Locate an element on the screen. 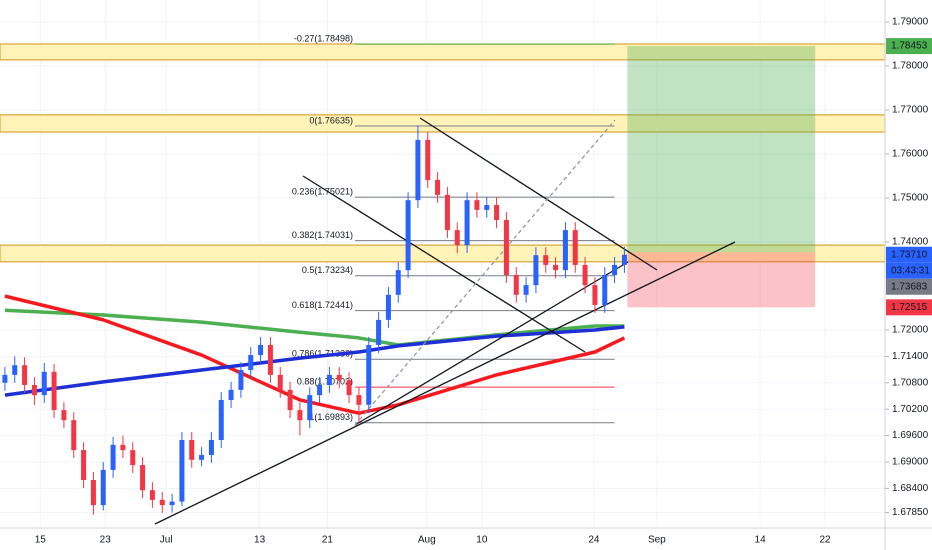  y-tick-label: 1.68400 is located at coordinates (910, 488).